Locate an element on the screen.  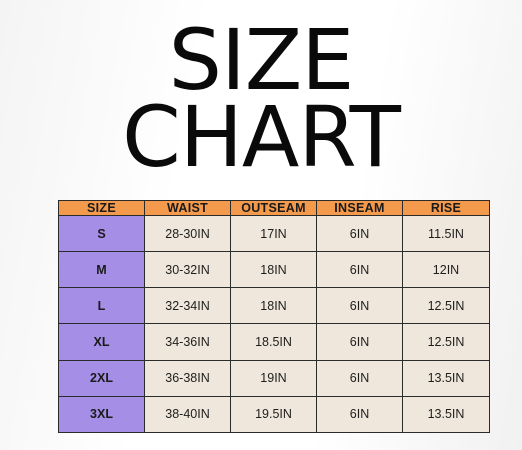
waist-cell: 32-34IN is located at coordinates (188, 306).